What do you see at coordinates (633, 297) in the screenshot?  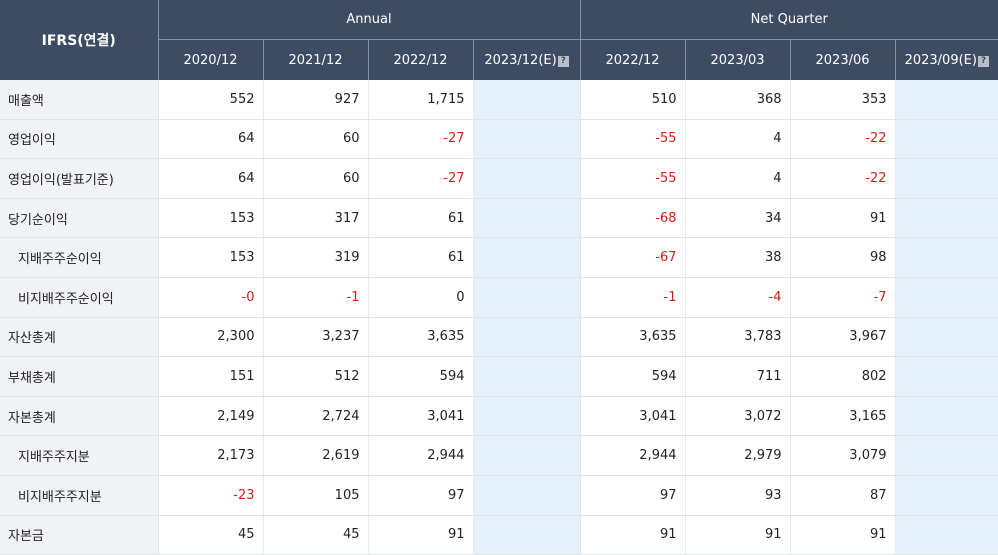 I see `quarter-value-cell: -1` at bounding box center [633, 297].